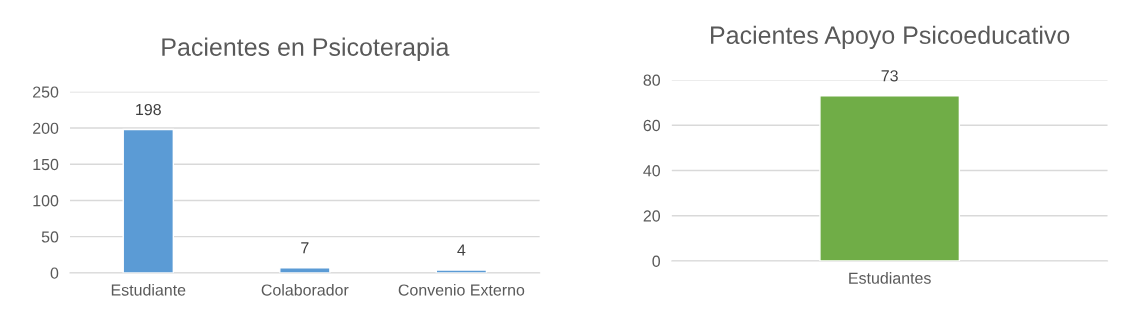 The image size is (1129, 321). Describe the element at coordinates (652, 216) in the screenshot. I see `y-tick-label: 20` at that location.